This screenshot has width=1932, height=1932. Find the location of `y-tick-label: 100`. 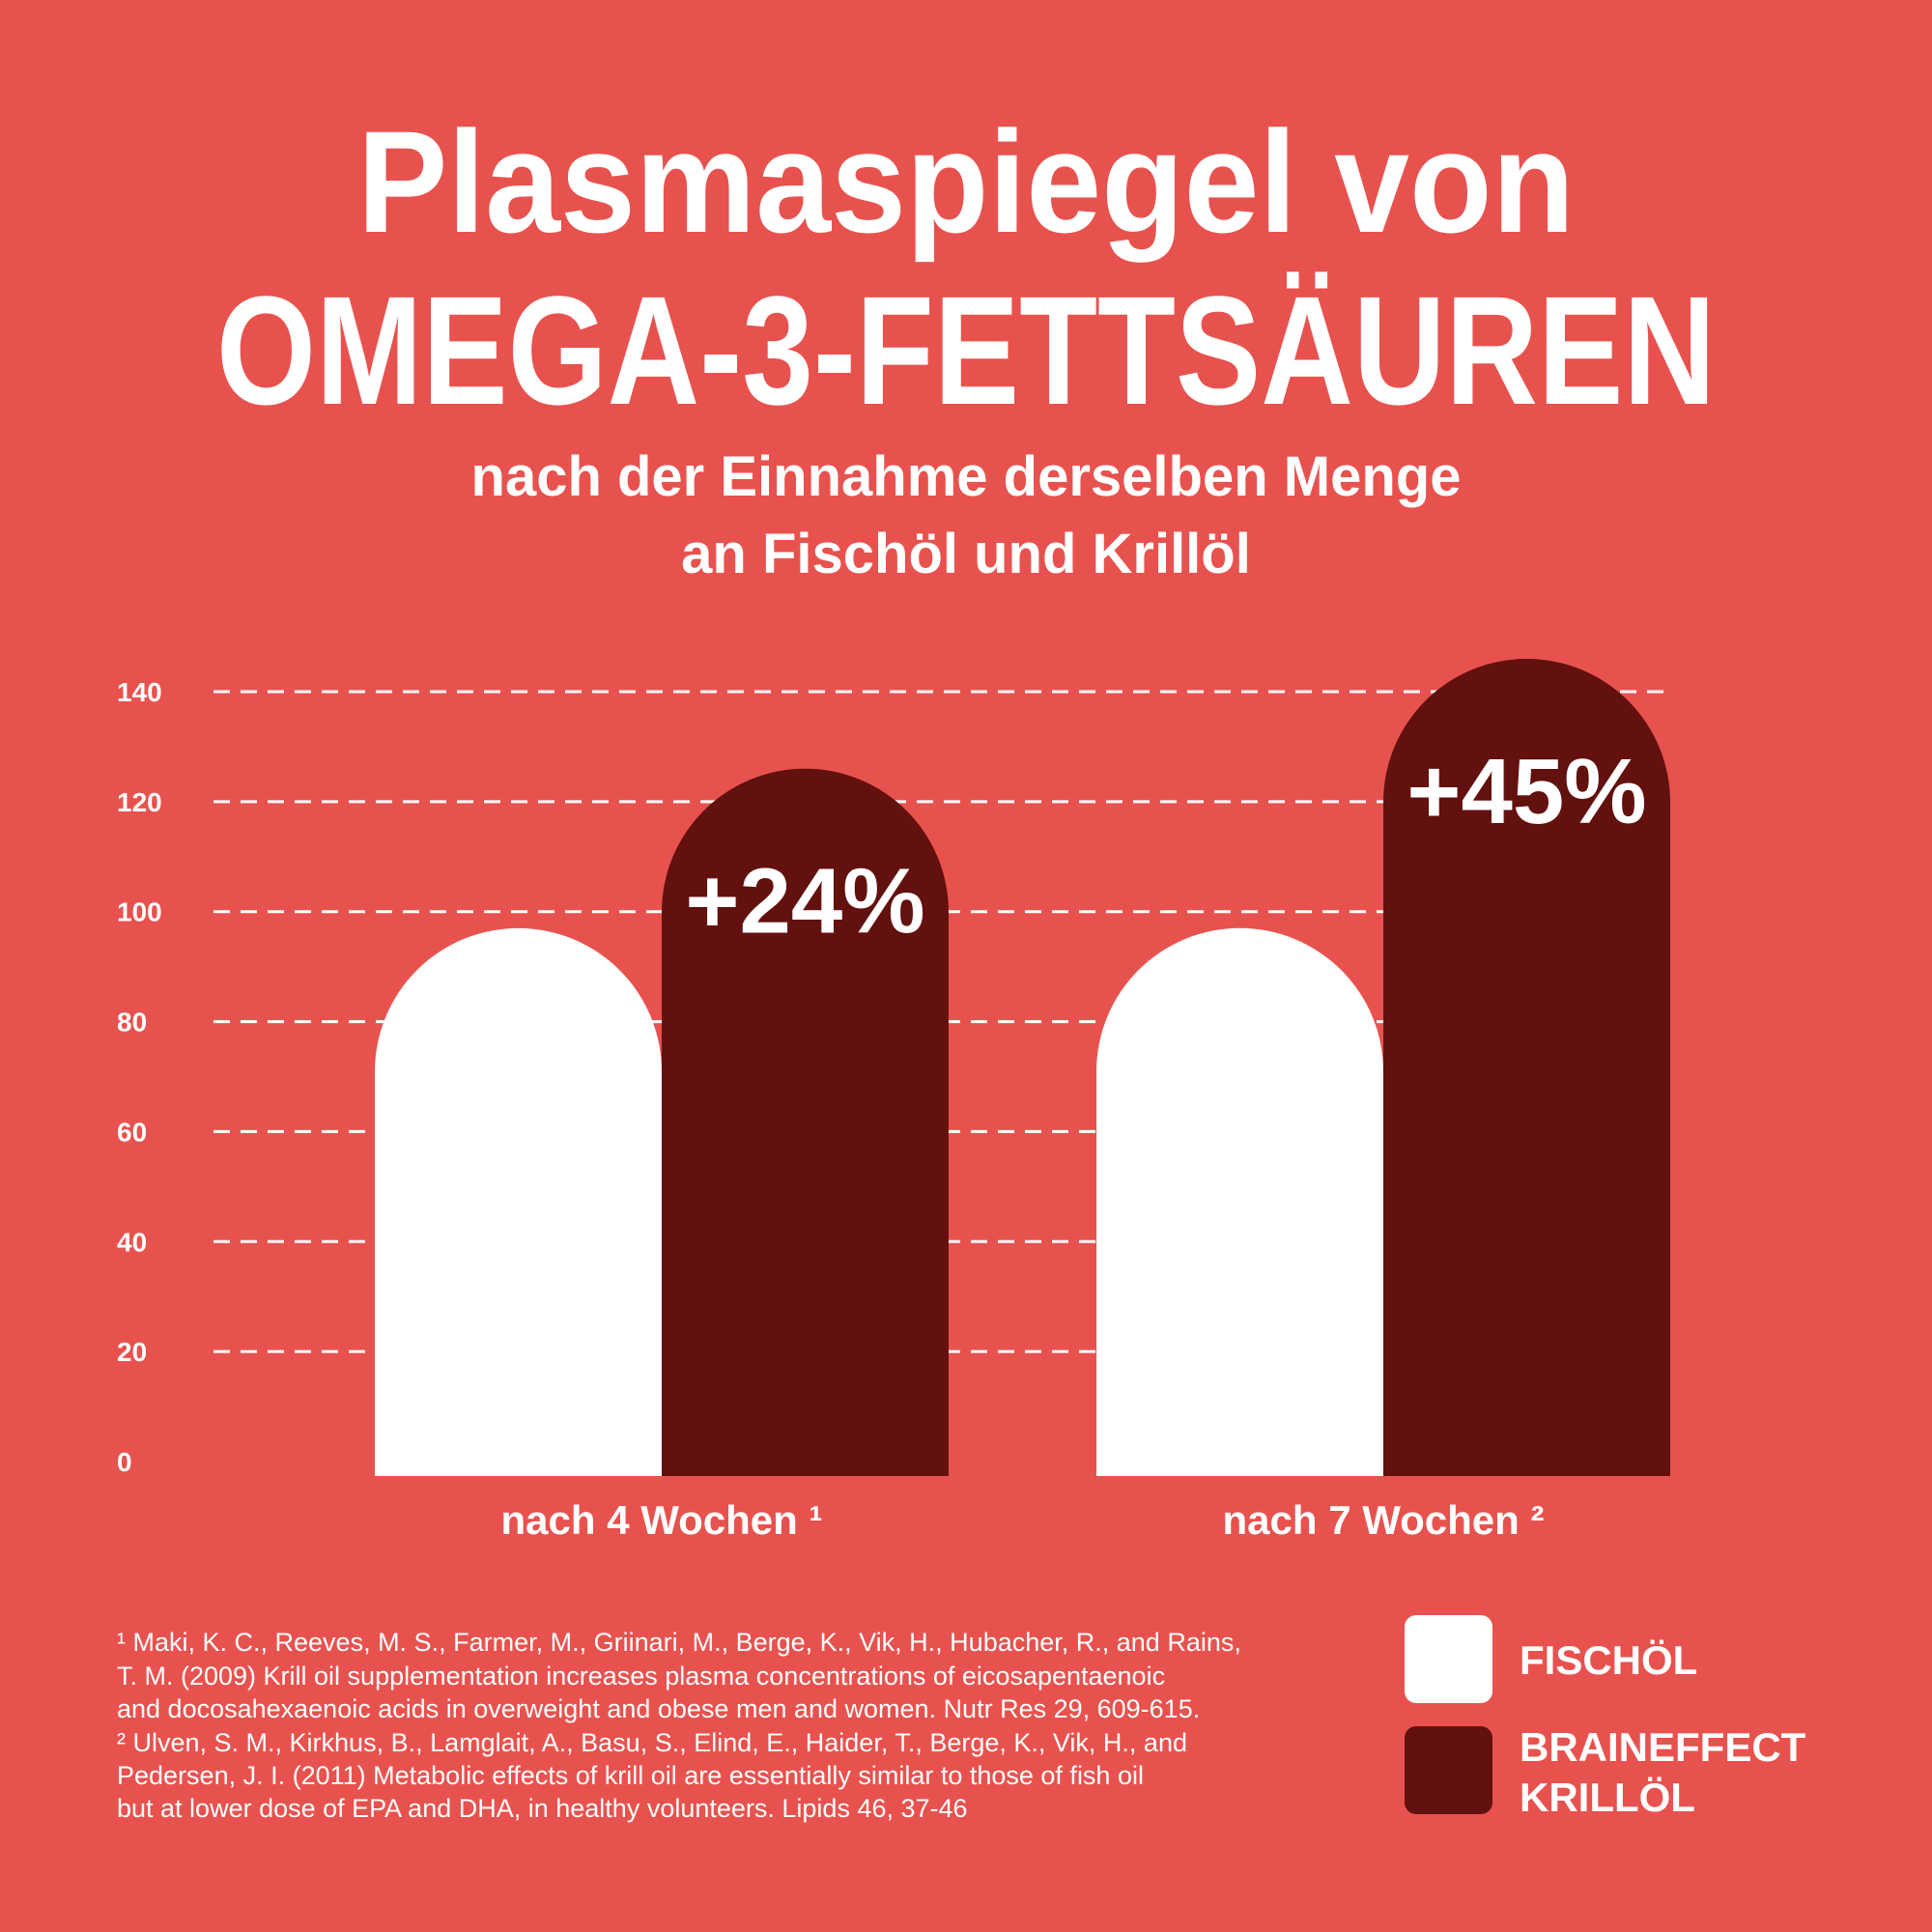

y-tick-label: 100 is located at coordinates (139, 912).